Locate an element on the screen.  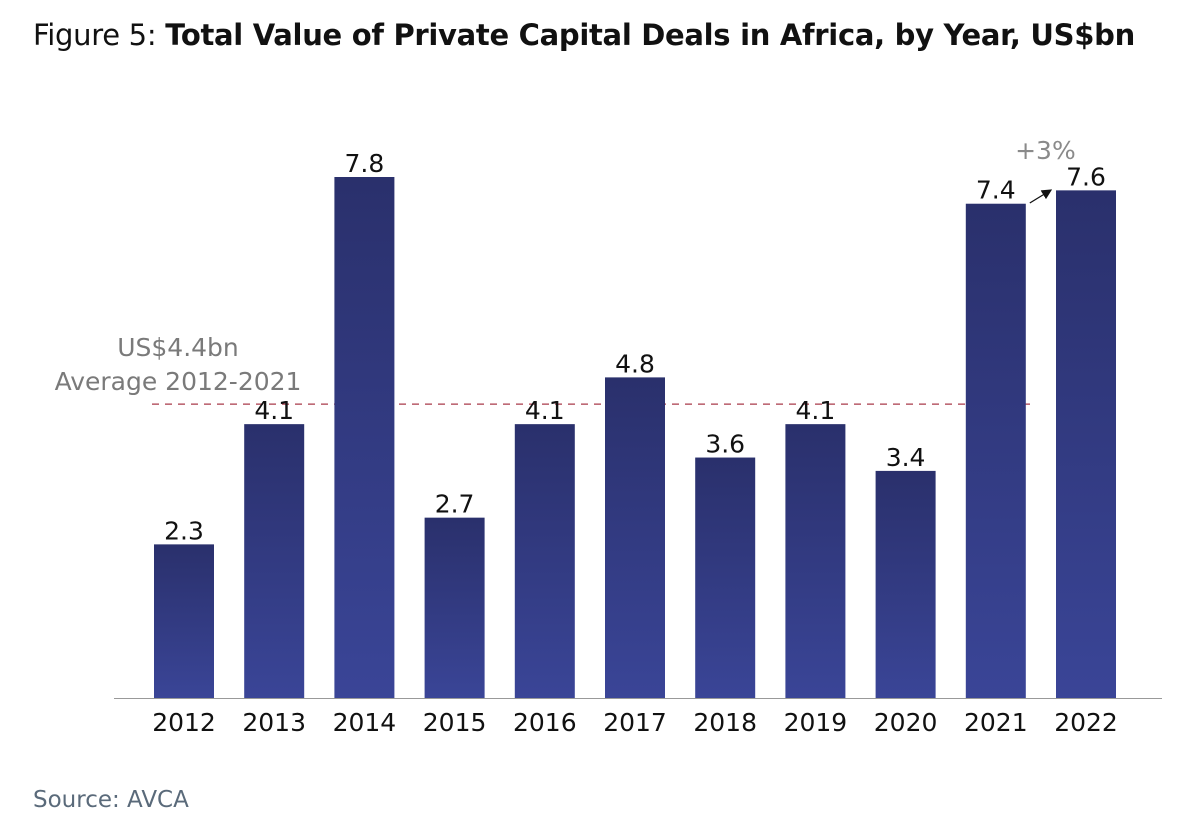
bar-2017 is located at coordinates (635, 537).